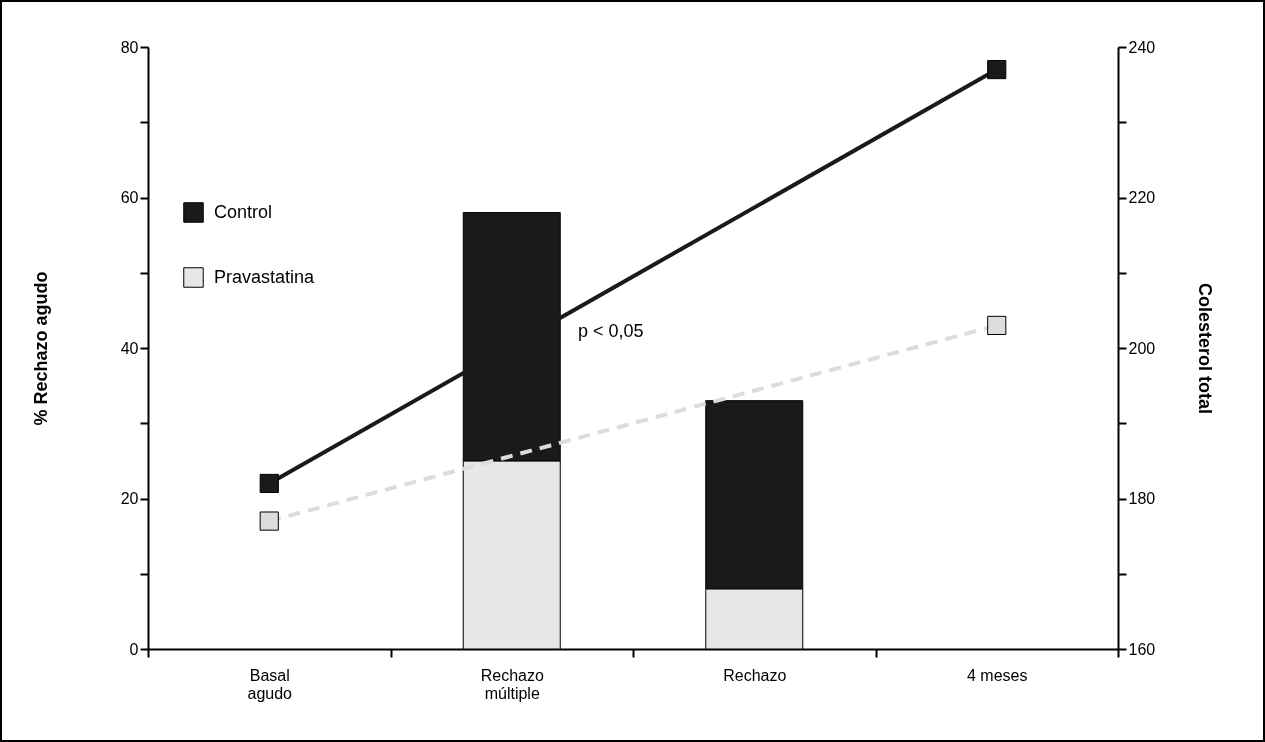  What do you see at coordinates (270, 684) in the screenshot?
I see `x-tick-label: Basal agudo` at bounding box center [270, 684].